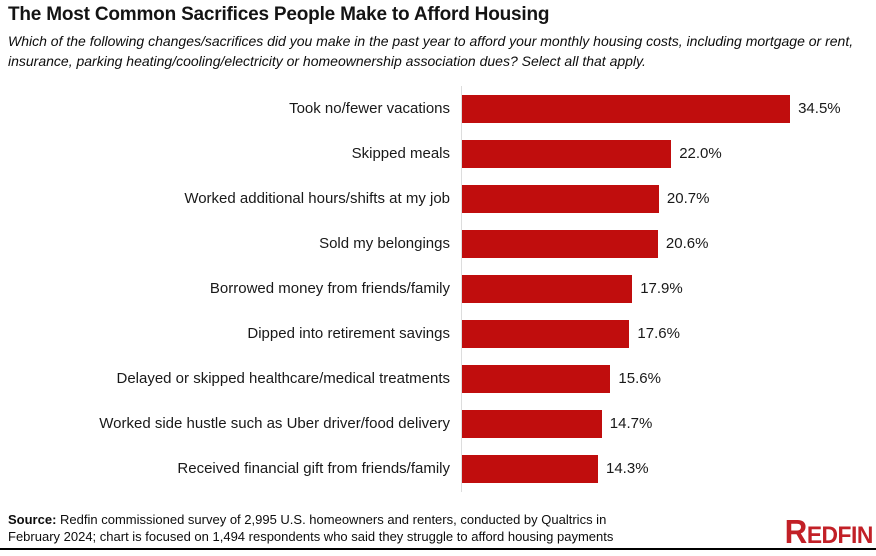 This screenshot has height=556, width=876. Describe the element at coordinates (829, 531) in the screenshot. I see `redfin-logo: REDFIN` at that location.